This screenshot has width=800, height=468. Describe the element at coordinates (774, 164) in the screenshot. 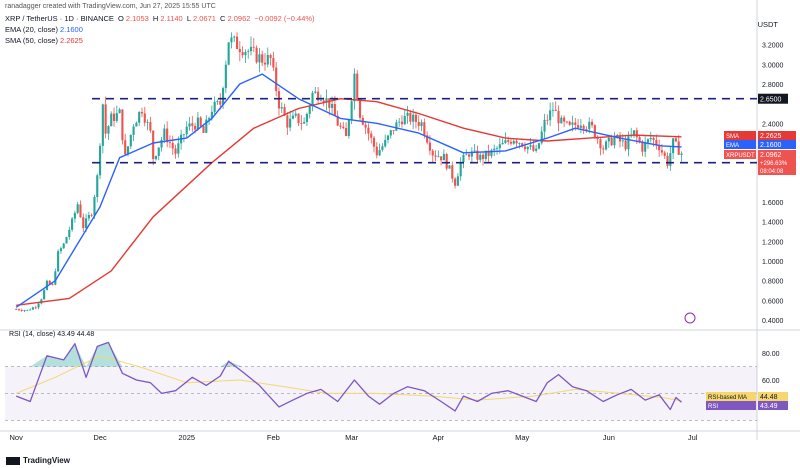

I see `value-tag-extra: +296.63%` at that location.